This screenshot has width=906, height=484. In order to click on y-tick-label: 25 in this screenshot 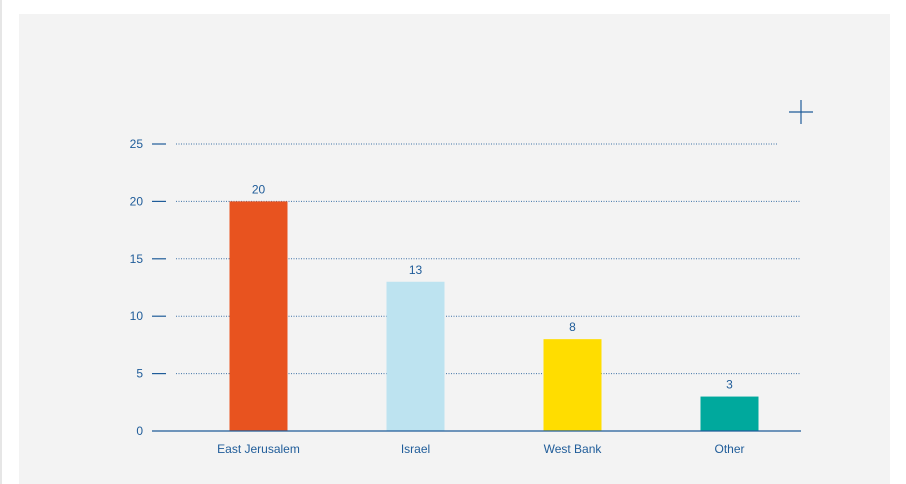, I will do `click(137, 144)`.